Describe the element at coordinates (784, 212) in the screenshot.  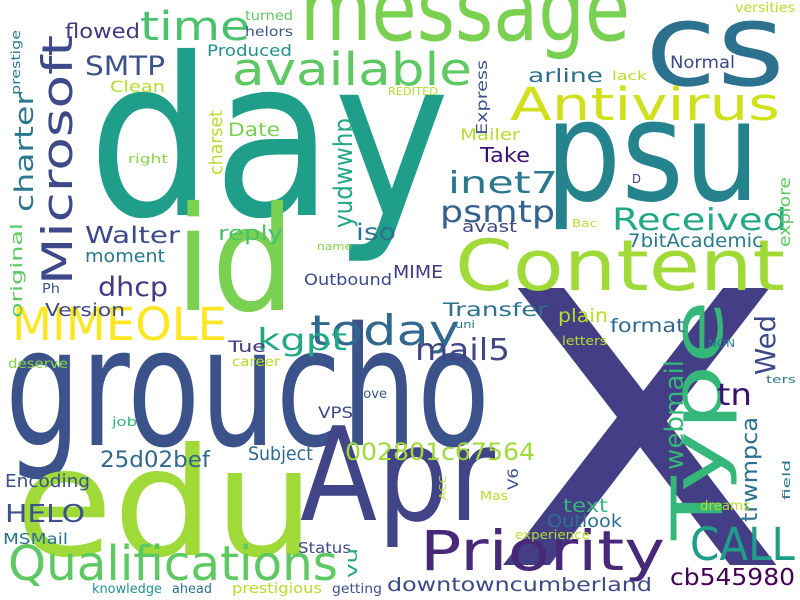
I see `word: explore` at that location.